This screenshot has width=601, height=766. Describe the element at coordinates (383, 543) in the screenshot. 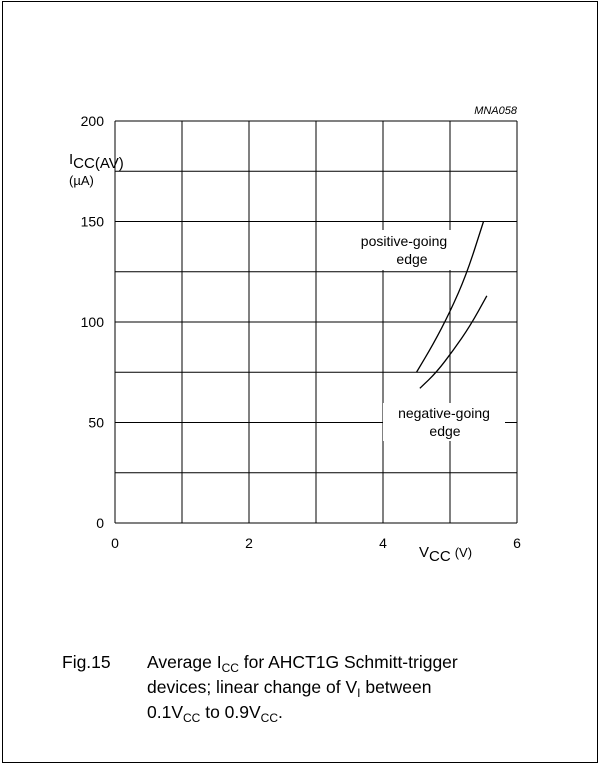

I see `x-tick-label: 4` at that location.